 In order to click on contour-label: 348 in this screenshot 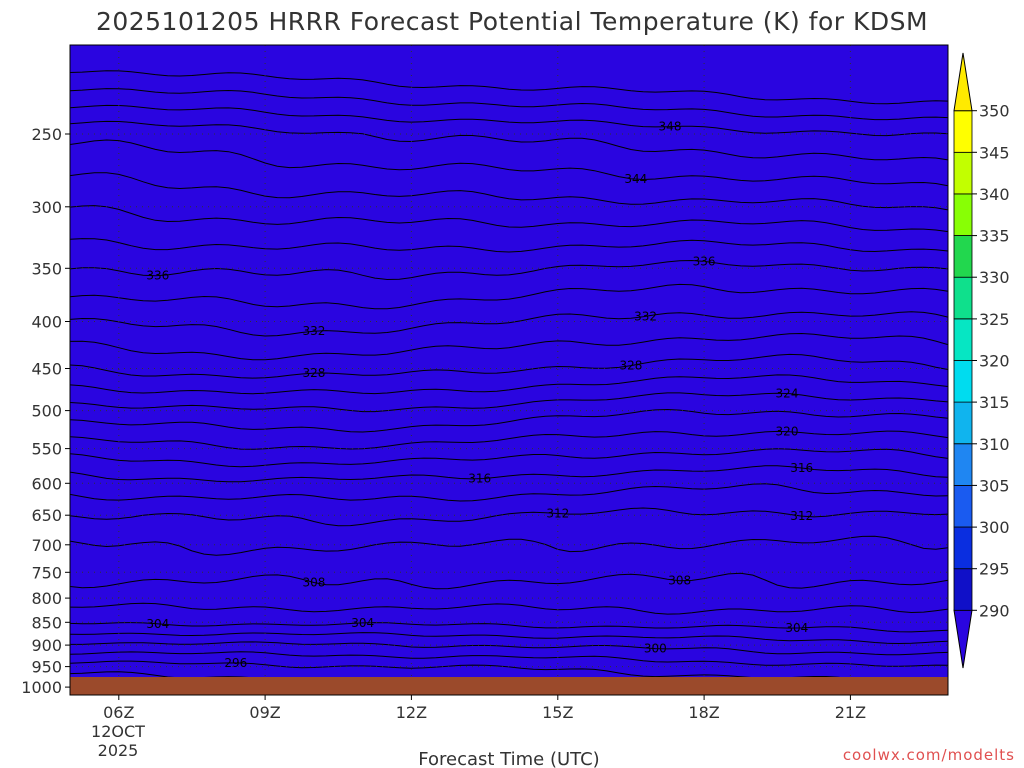, I will do `click(670, 127)`.